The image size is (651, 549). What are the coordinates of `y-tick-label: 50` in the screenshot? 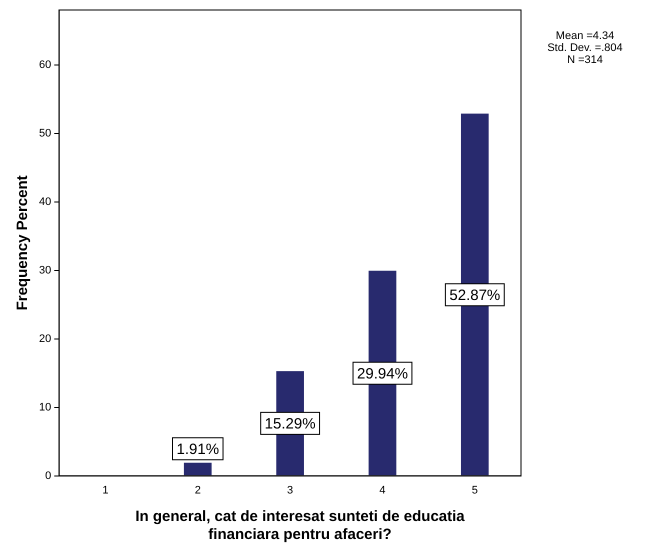 It's located at (45, 133).